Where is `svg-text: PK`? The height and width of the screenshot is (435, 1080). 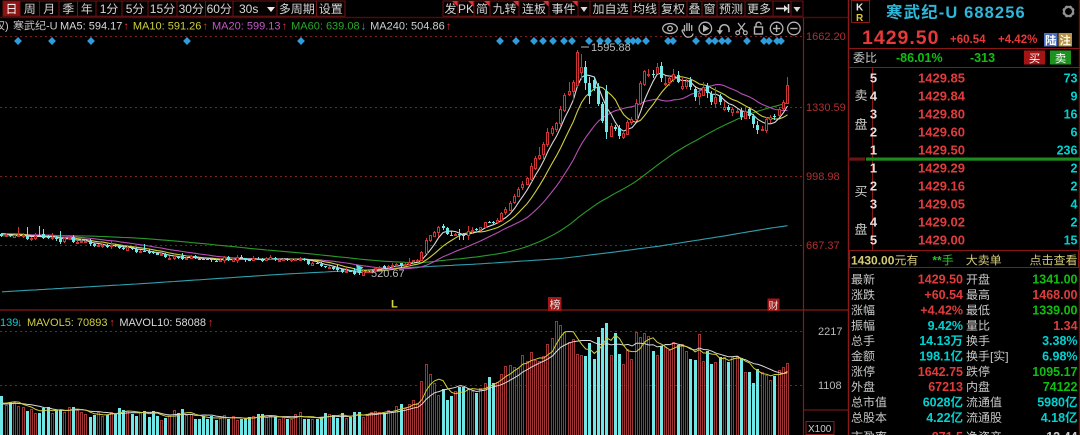 svg-text: PK is located at coordinates (466, 9).